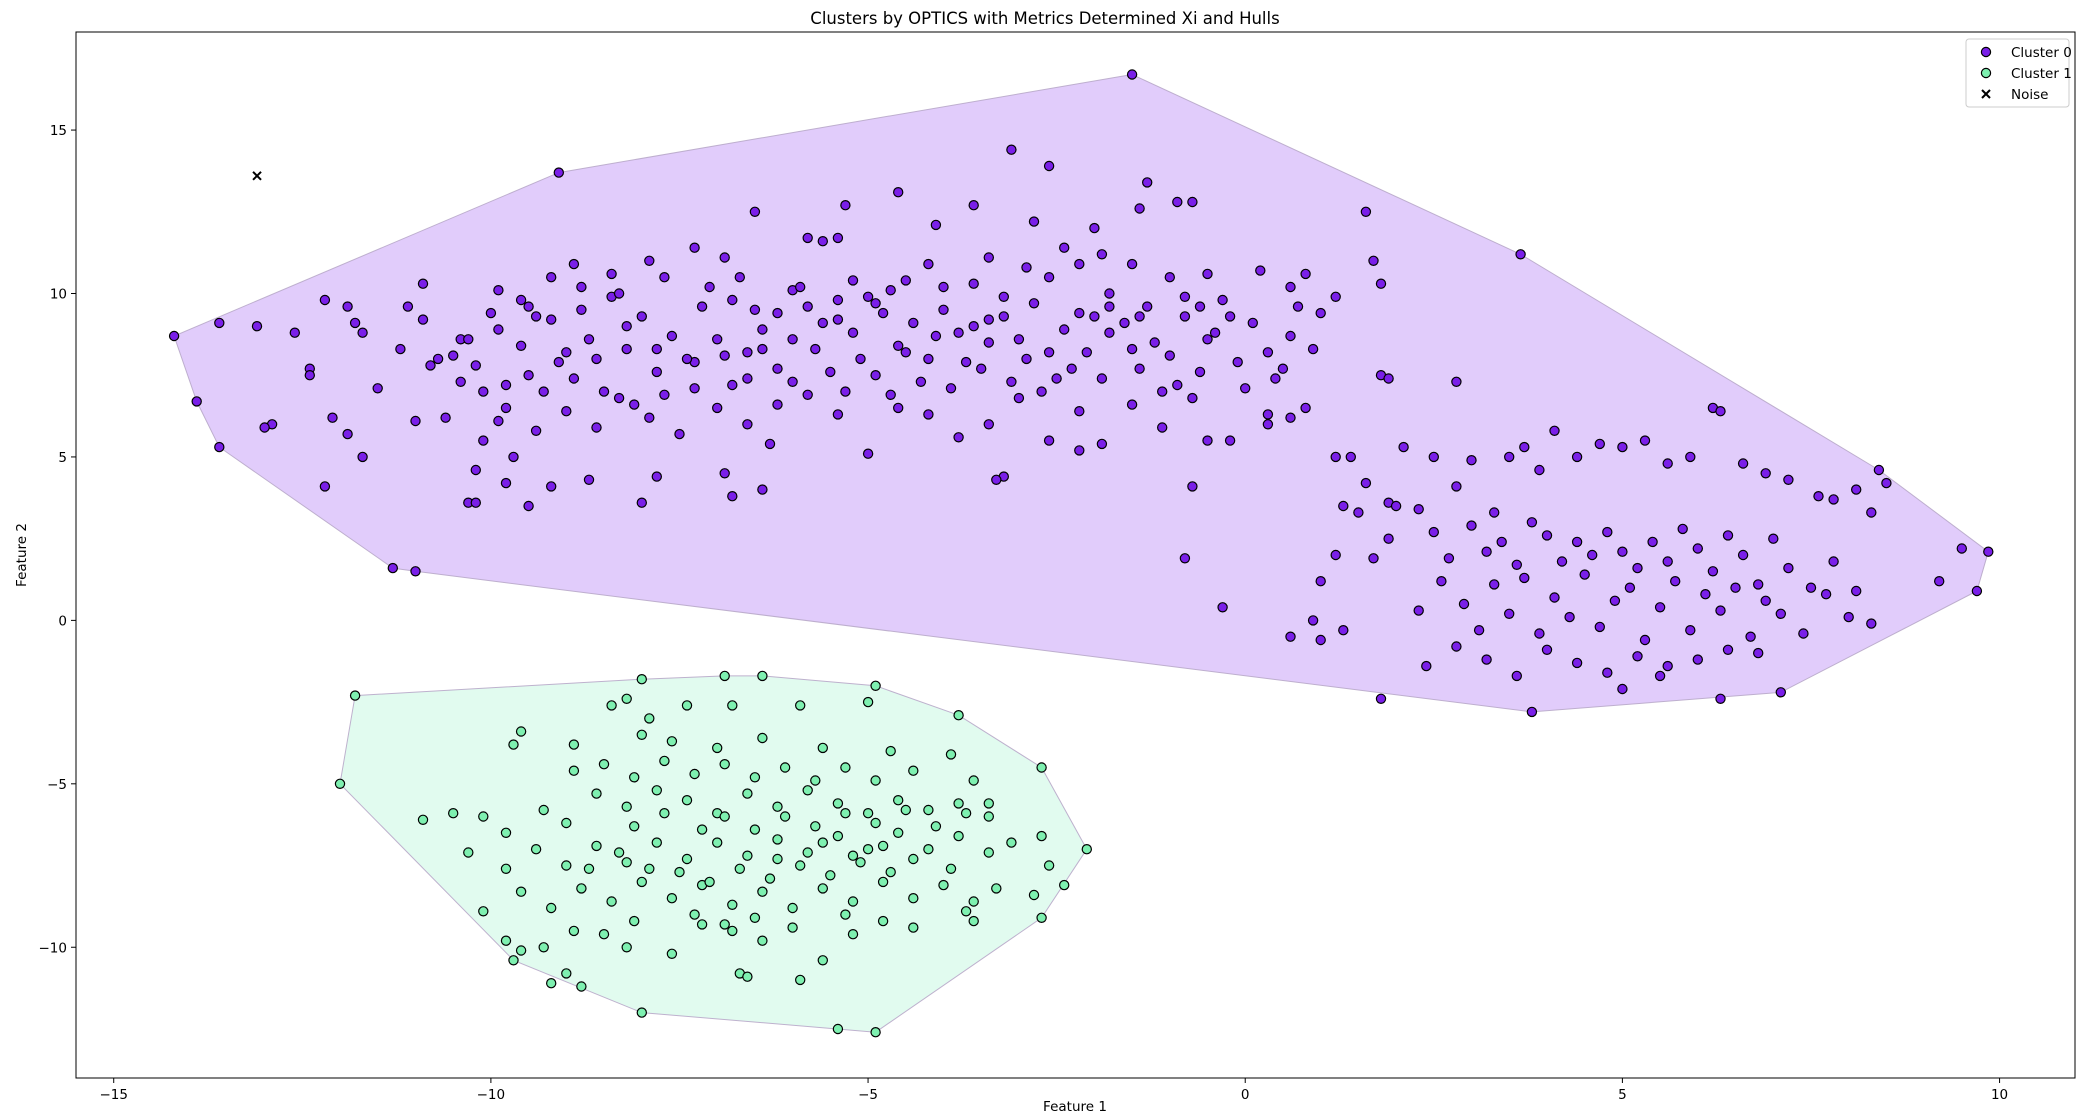  I want to click on y-axis-label: Feature 2, so click(22, 555).